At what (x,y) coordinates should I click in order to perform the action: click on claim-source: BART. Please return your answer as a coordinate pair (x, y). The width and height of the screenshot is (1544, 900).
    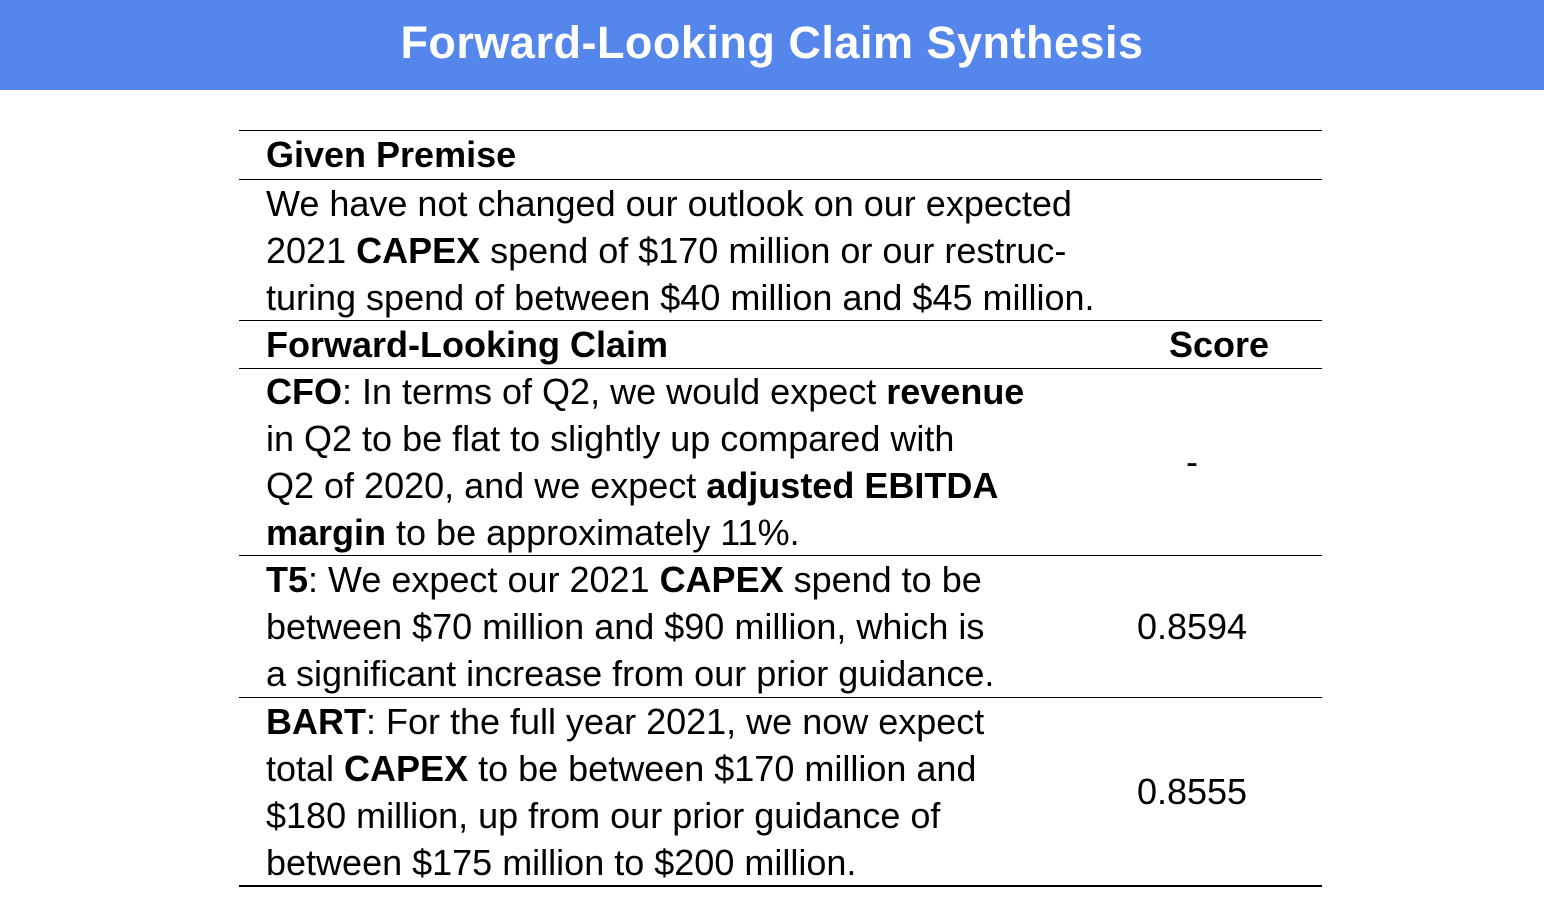
    Looking at the image, I should click on (316, 721).